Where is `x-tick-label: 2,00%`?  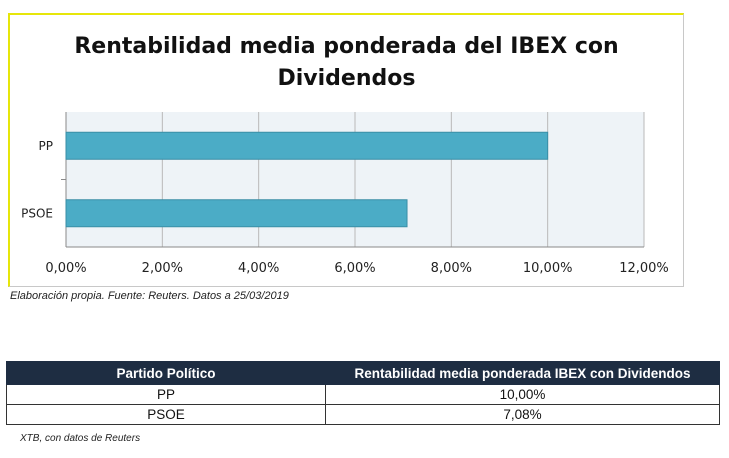 x-tick-label: 2,00% is located at coordinates (162, 268).